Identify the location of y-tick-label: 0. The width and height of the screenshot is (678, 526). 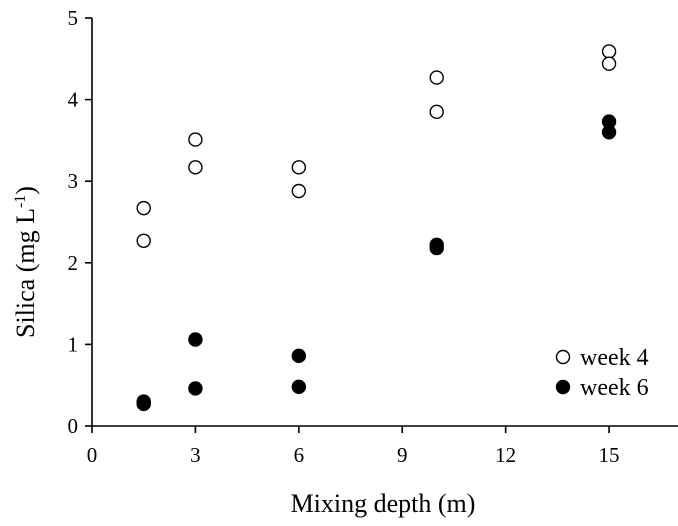
(73, 426).